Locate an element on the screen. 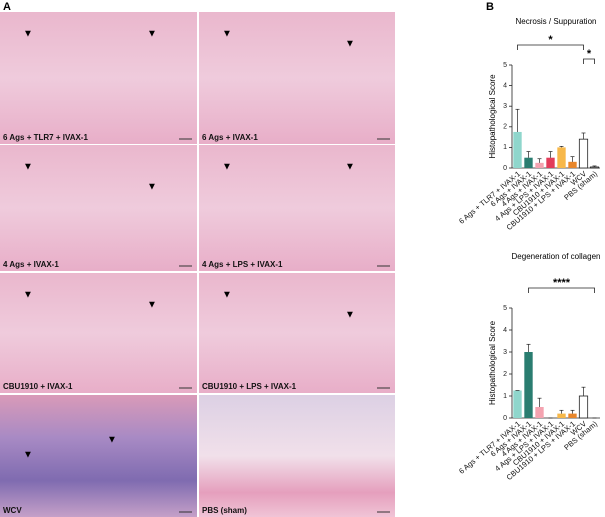 The image size is (605, 517). image-caption: 4 Ags + IVAX-1 is located at coordinates (31, 264).